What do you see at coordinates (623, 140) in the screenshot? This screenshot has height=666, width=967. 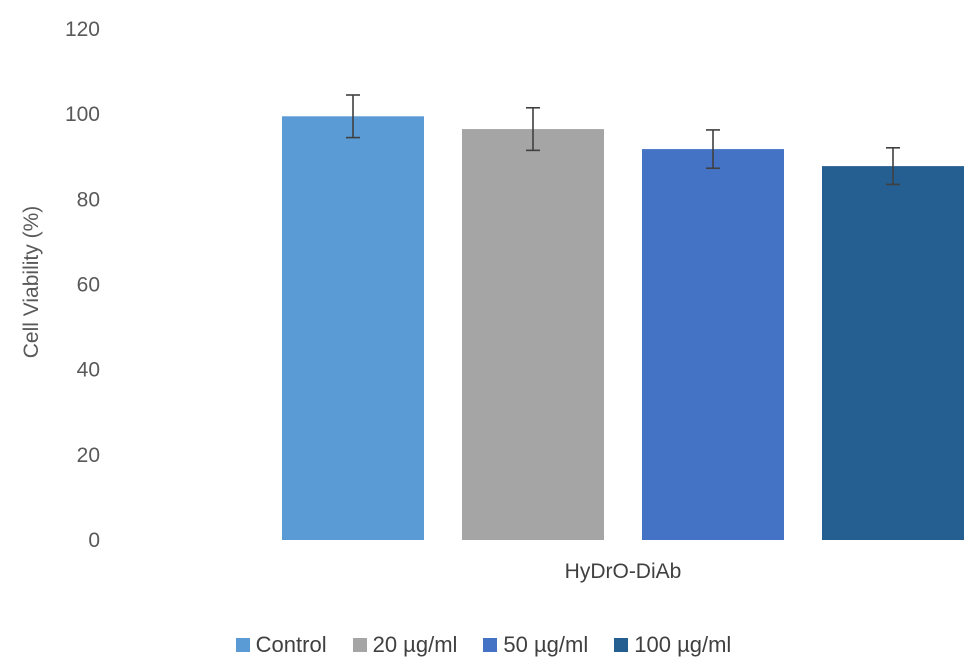 I see `error-bars` at bounding box center [623, 140].